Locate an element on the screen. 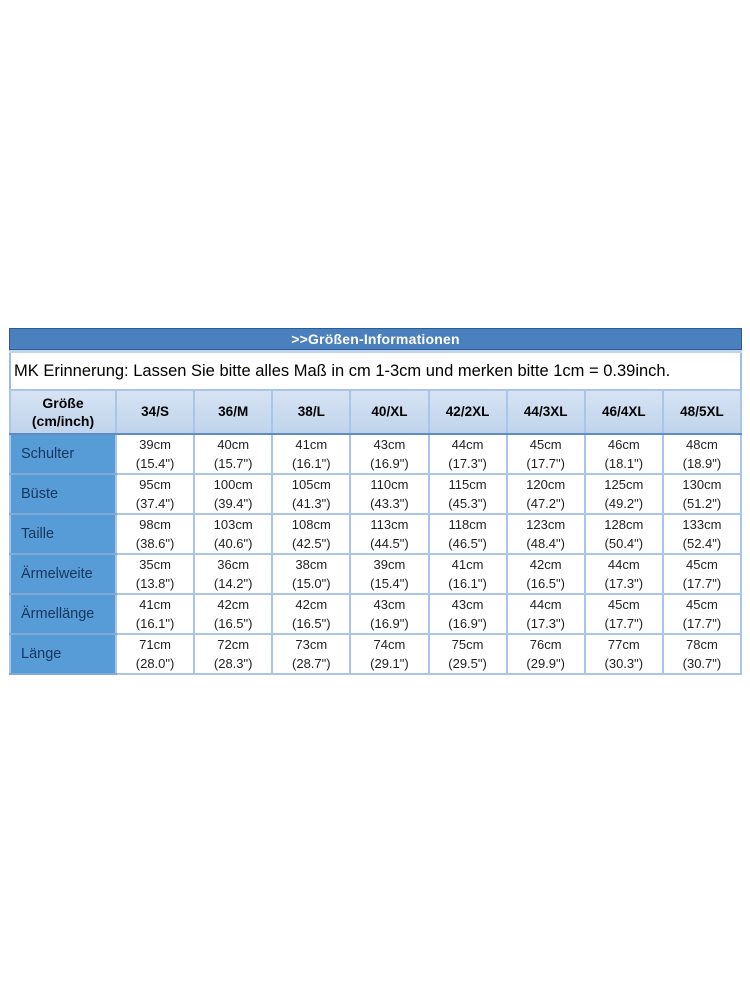 The width and height of the screenshot is (750, 1000). measurement-cell: 103cm (40.6") is located at coordinates (233, 534).